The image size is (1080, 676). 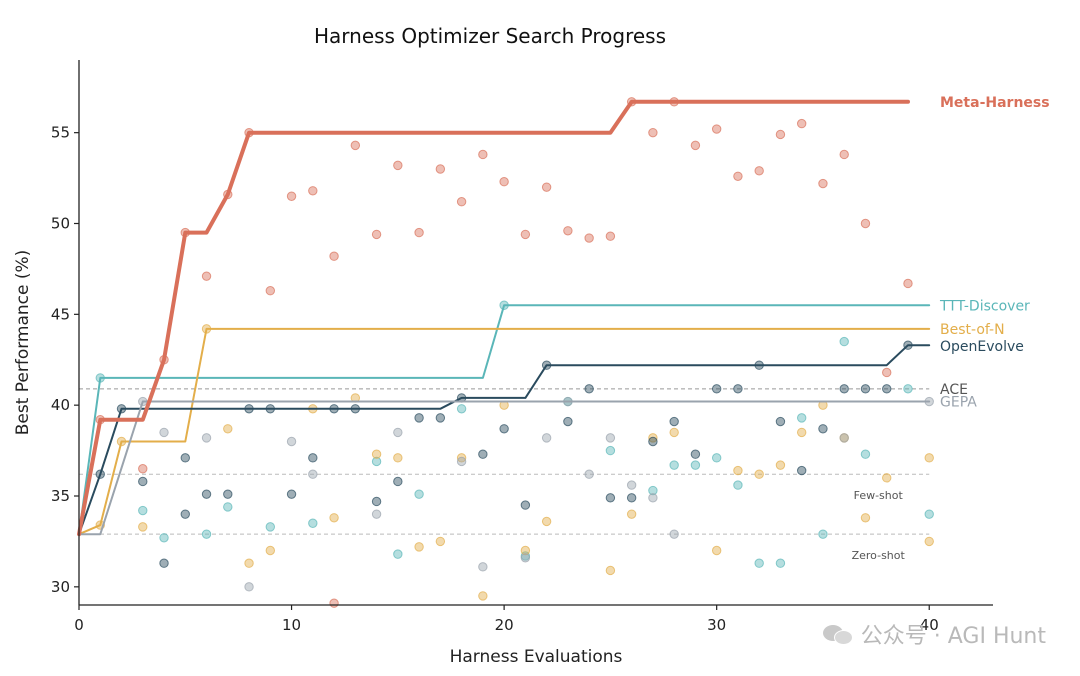 I want to click on series-label-meta-harness: Meta-Harness, so click(x=995, y=103).